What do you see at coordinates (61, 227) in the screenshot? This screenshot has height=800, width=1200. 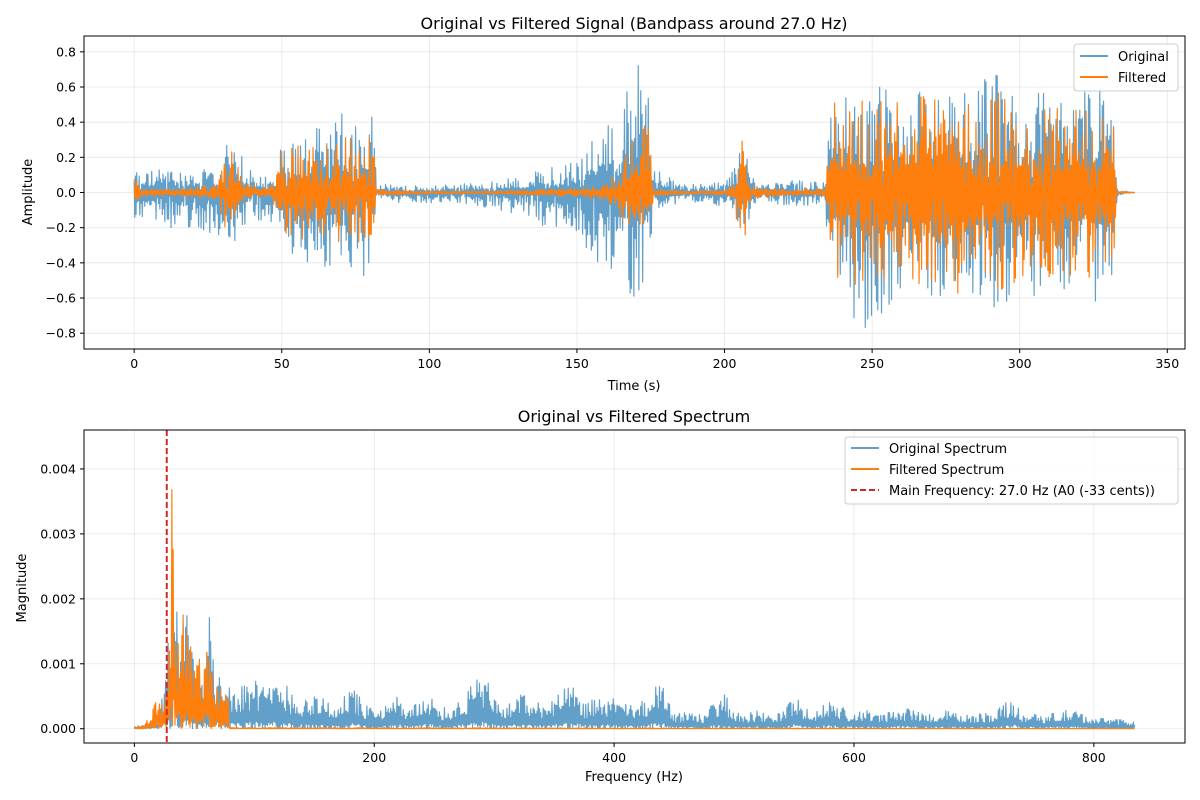 I see `y-tick-label: −0.2` at bounding box center [61, 227].